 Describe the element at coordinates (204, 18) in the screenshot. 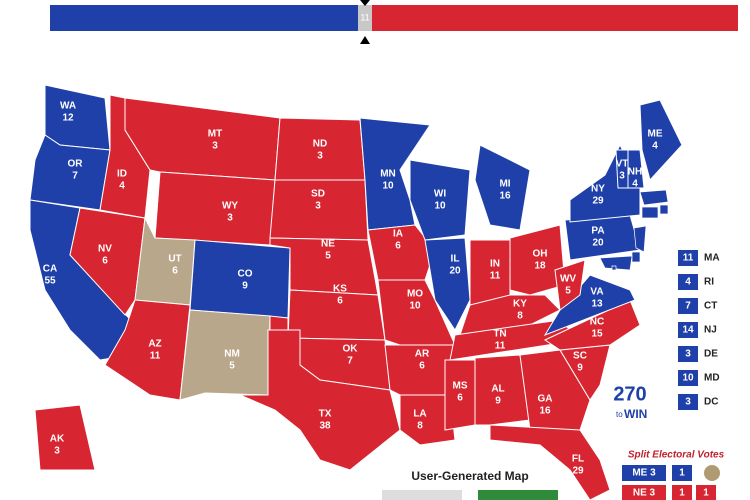

I see `dem-bar` at that location.